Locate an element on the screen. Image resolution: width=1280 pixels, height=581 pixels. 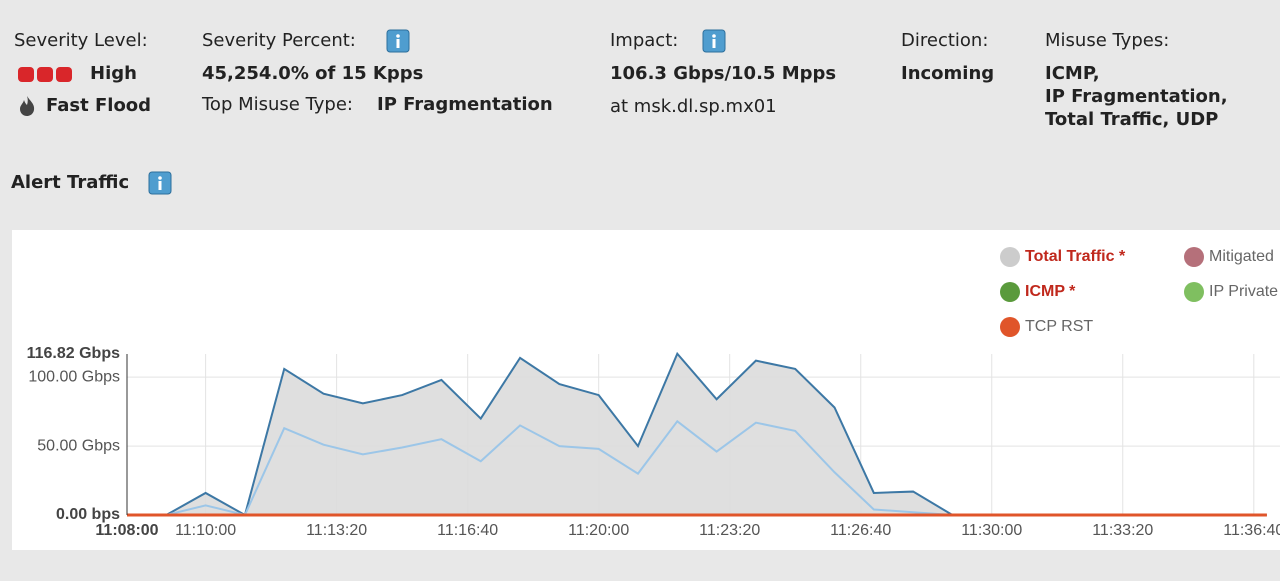
legend-label: ICMP * is located at coordinates (1050, 291).